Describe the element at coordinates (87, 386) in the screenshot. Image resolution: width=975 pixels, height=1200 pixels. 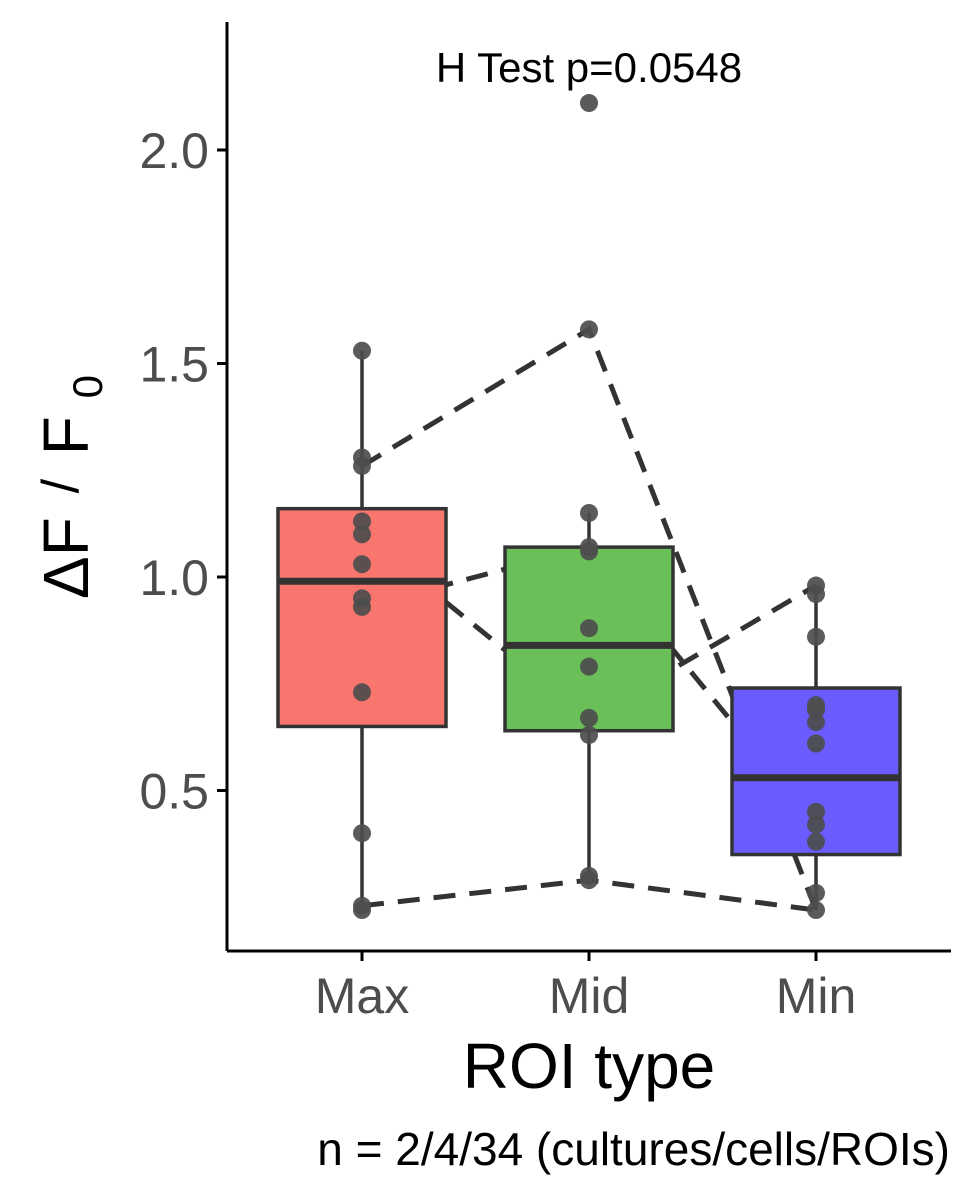
I see `y-axis-title-subscript: 0` at that location.